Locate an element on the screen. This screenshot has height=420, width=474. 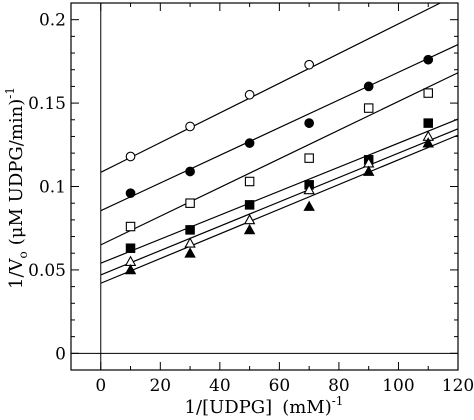
x-tick-label: 20 is located at coordinates (160, 386).